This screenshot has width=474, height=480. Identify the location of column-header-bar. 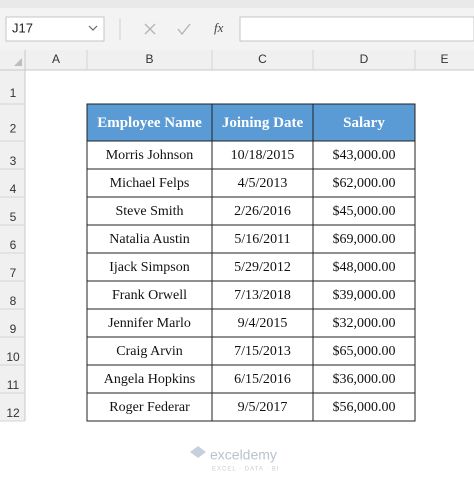
(237, 60).